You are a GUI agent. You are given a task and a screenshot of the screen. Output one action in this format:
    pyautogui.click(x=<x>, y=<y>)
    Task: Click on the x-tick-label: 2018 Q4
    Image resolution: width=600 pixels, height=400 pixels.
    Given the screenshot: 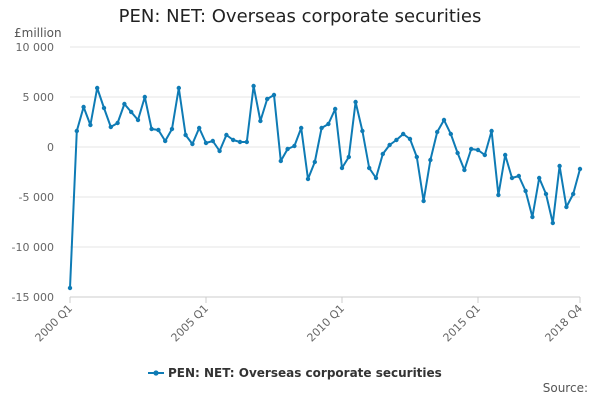 What is the action you would take?
    pyautogui.click(x=564, y=323)
    